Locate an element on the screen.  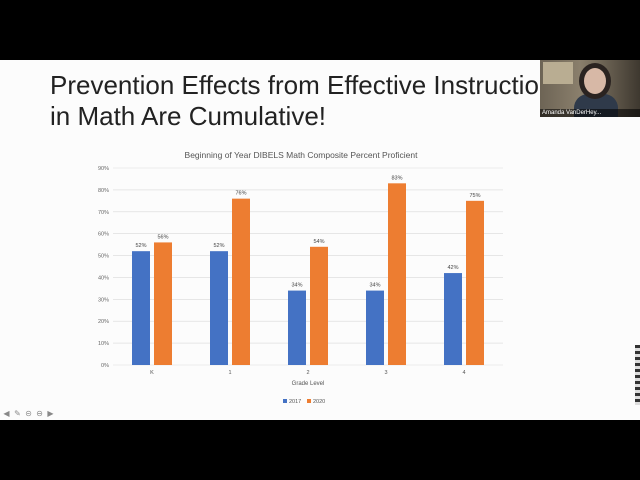
y-tick-label: 80% is located at coordinates (103, 191).